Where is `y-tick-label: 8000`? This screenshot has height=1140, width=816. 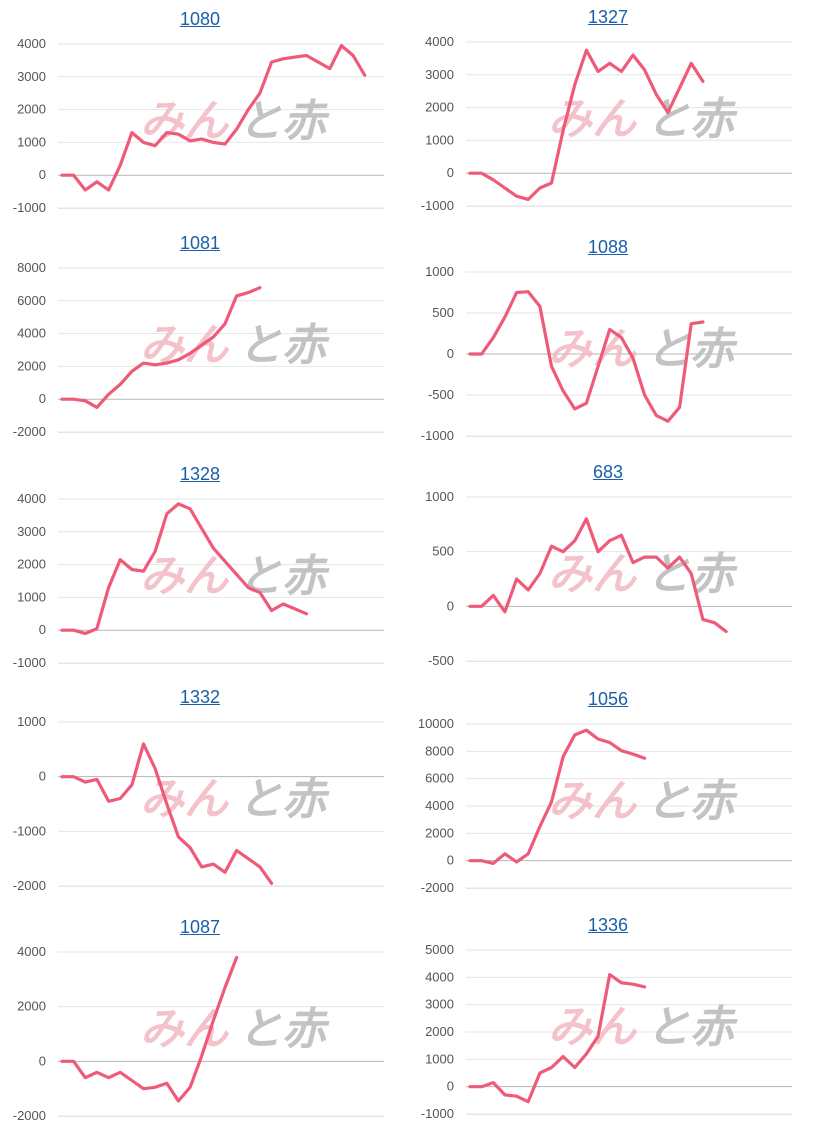 y-tick-label: 8000 is located at coordinates (439, 750).